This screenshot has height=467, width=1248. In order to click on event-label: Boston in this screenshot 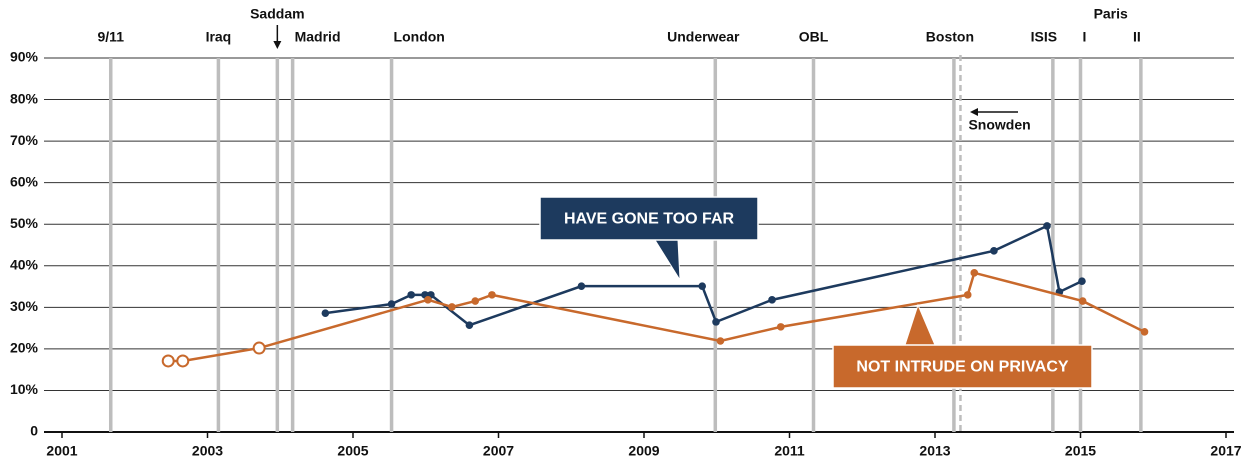, I will do `click(950, 37)`.